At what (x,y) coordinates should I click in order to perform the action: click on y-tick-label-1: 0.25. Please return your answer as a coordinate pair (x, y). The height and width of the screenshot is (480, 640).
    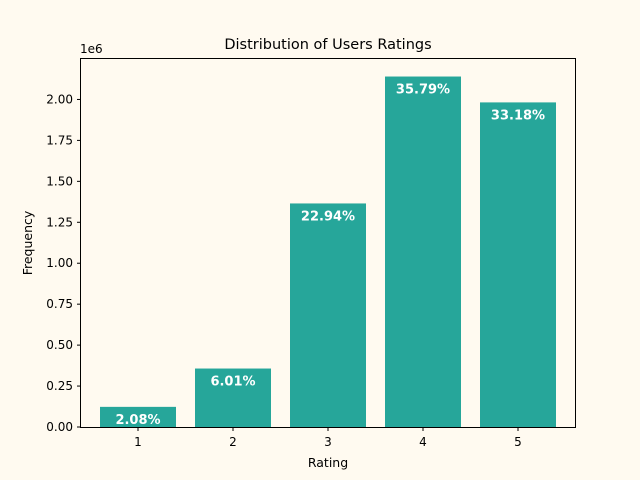
    Looking at the image, I should click on (59, 386).